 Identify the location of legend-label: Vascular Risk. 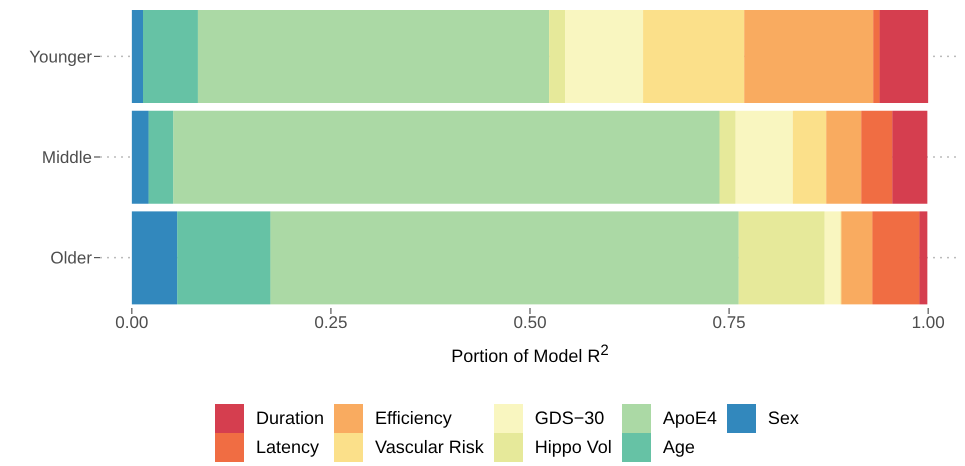
(429, 447).